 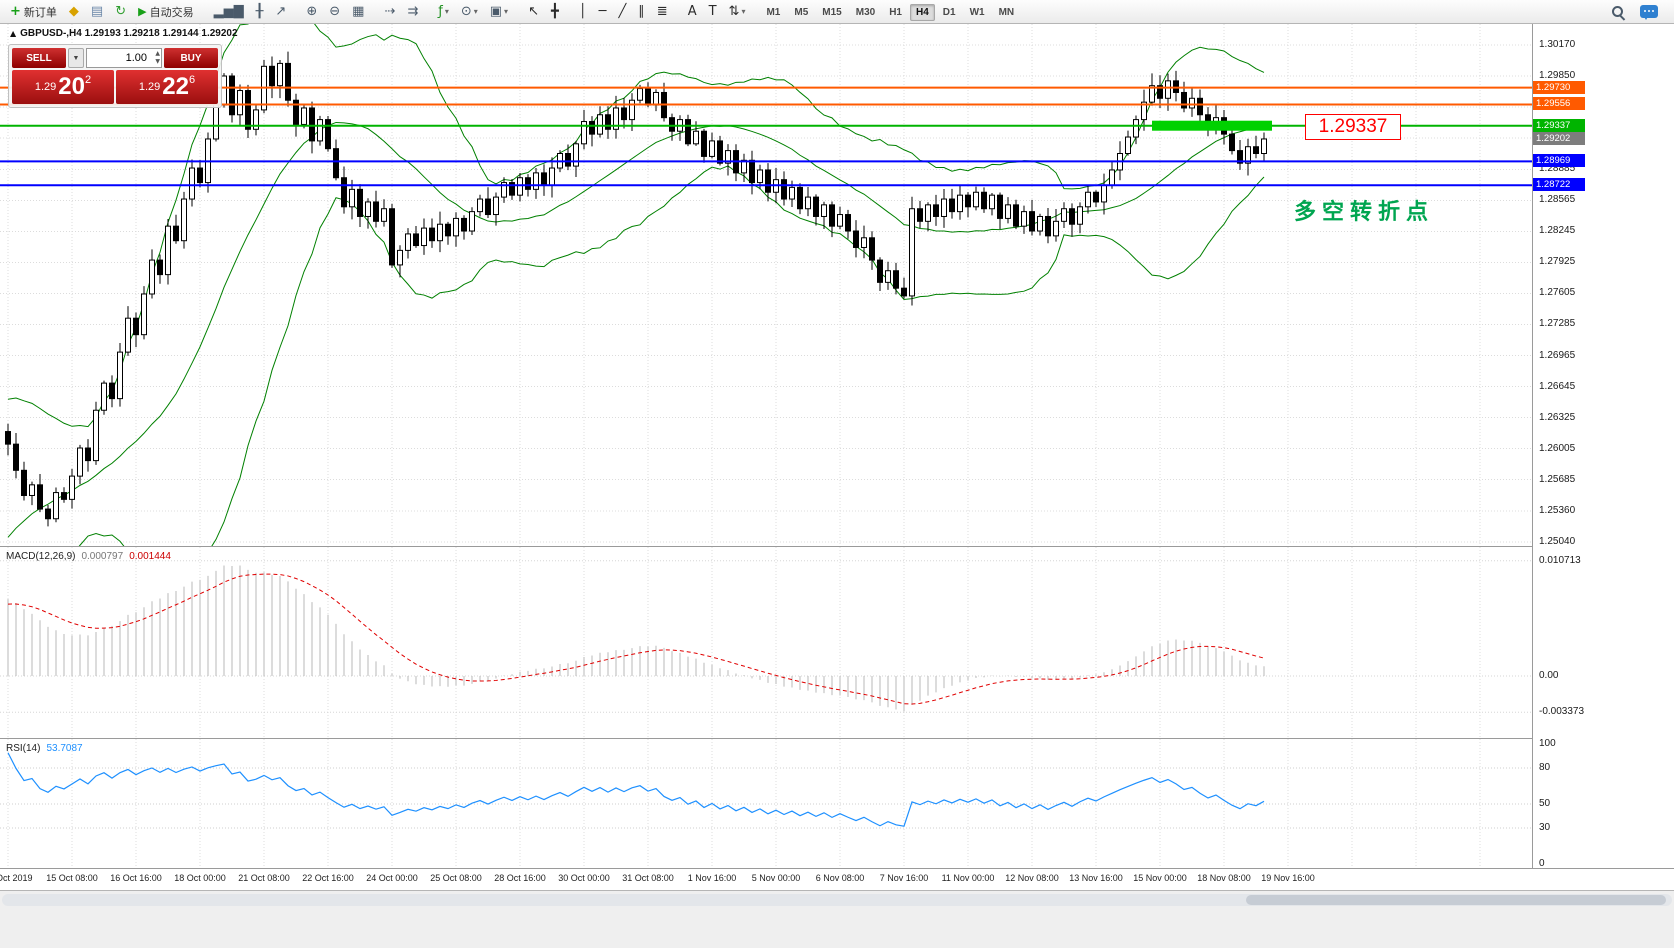 I want to click on auto-trading-button: ▶ 自动交易, so click(x=166, y=12).